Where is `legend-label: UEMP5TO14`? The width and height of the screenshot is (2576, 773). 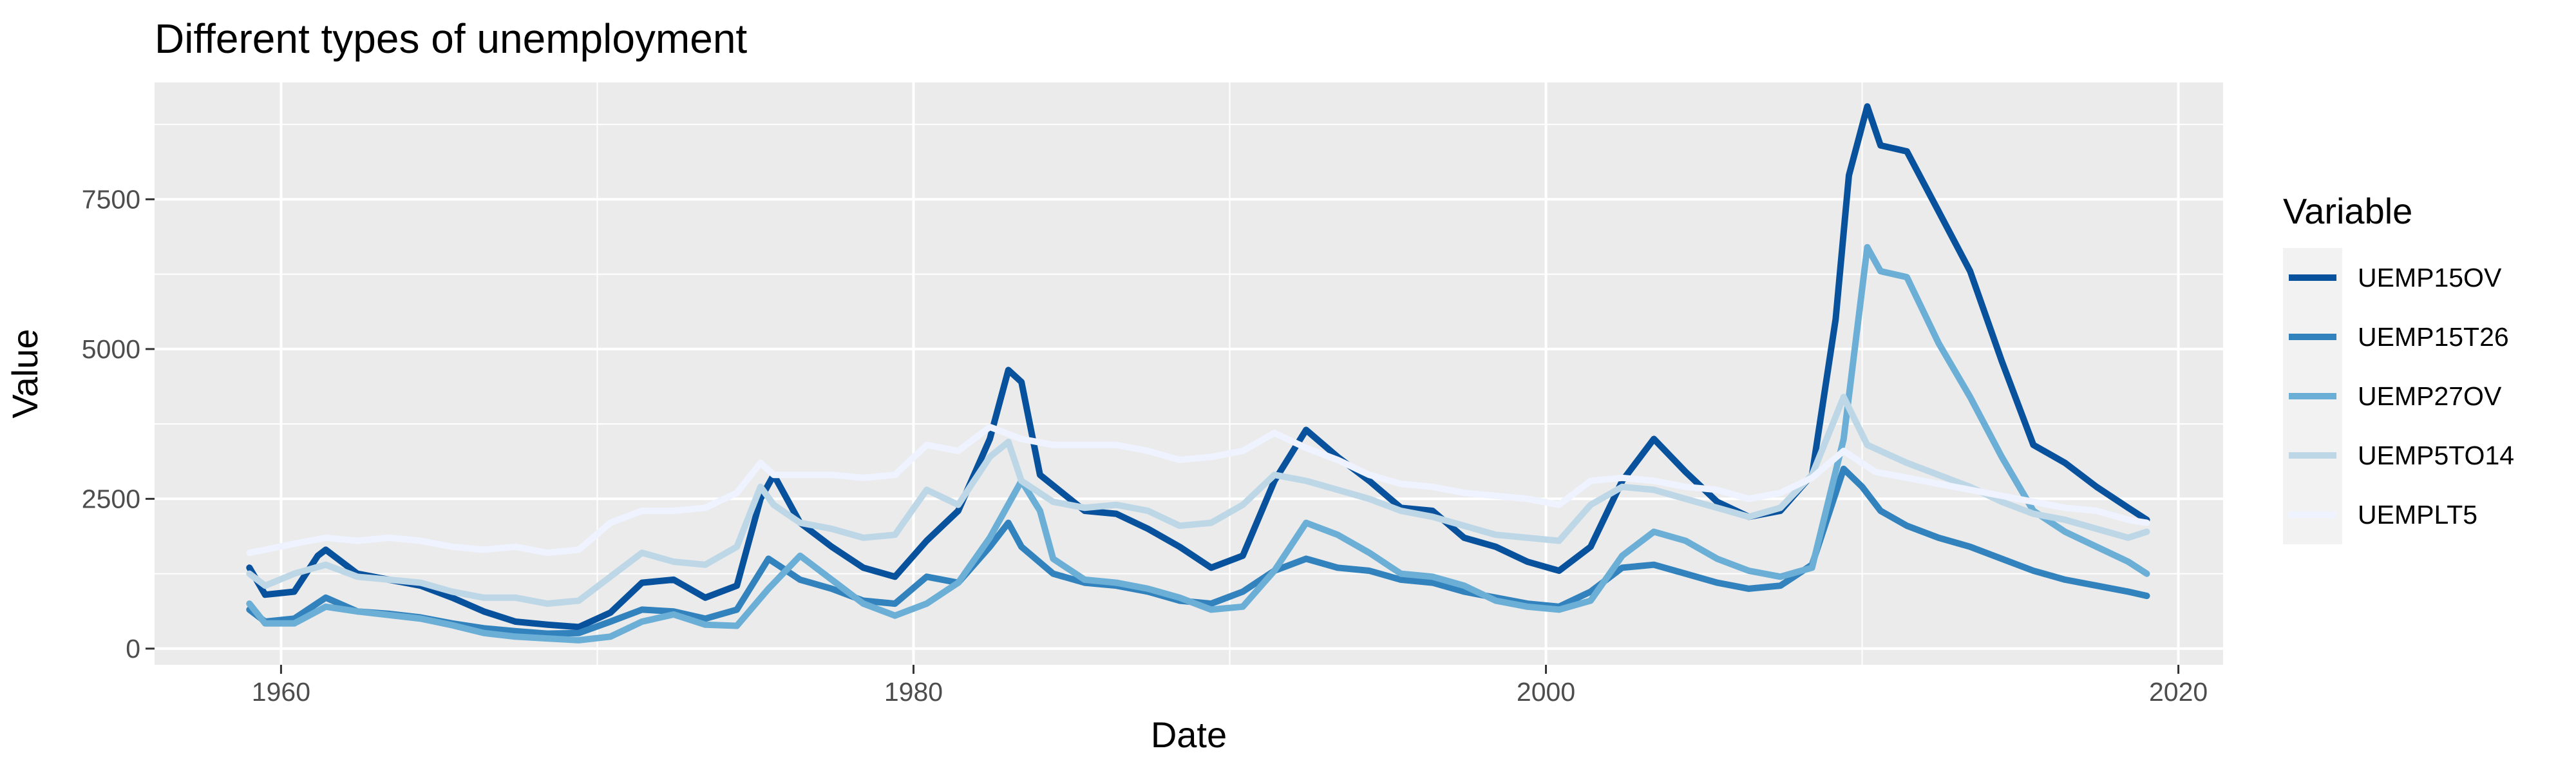 legend-label: UEMP5TO14 is located at coordinates (2436, 455).